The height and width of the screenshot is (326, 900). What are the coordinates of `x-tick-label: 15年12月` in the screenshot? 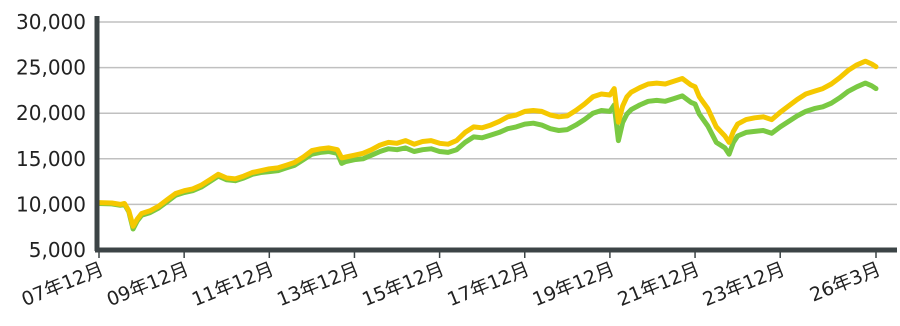 It's located at (403, 284).